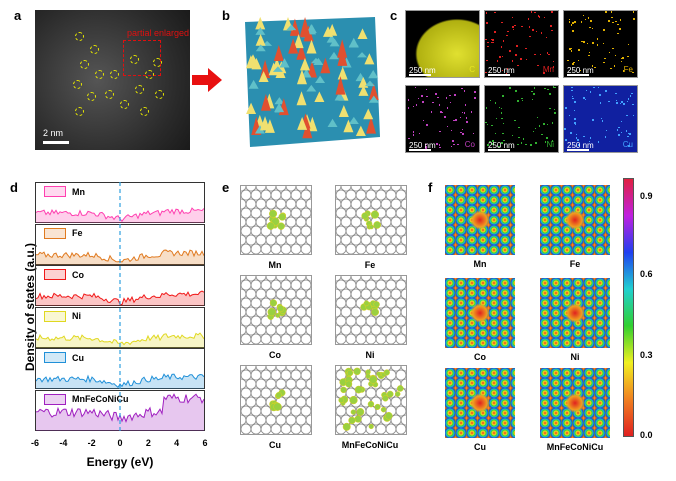 This screenshot has height=481, width=676. I want to click on structure-label: Cu, so click(275, 445).